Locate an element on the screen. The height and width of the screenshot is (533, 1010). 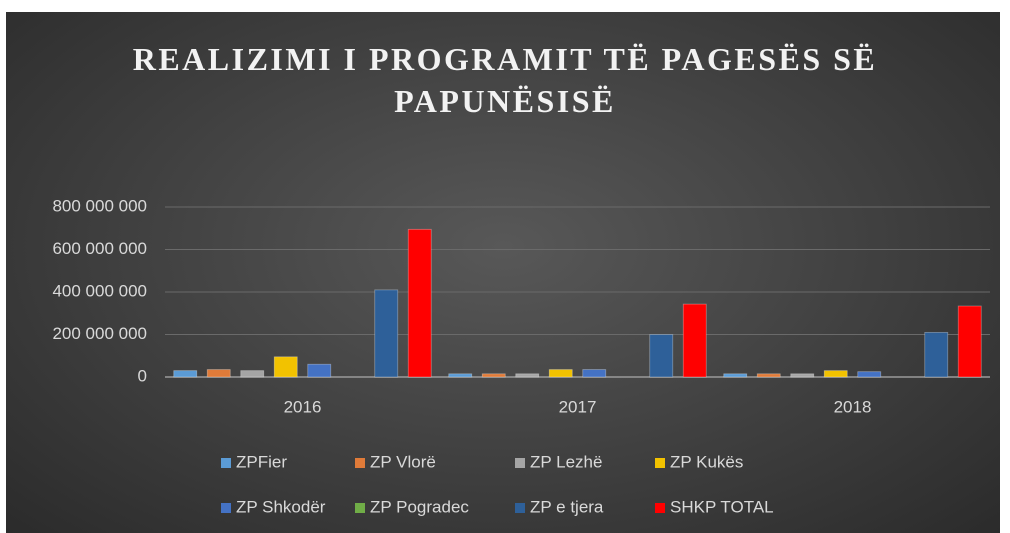
legend-label: ZP e tjera is located at coordinates (567, 506).